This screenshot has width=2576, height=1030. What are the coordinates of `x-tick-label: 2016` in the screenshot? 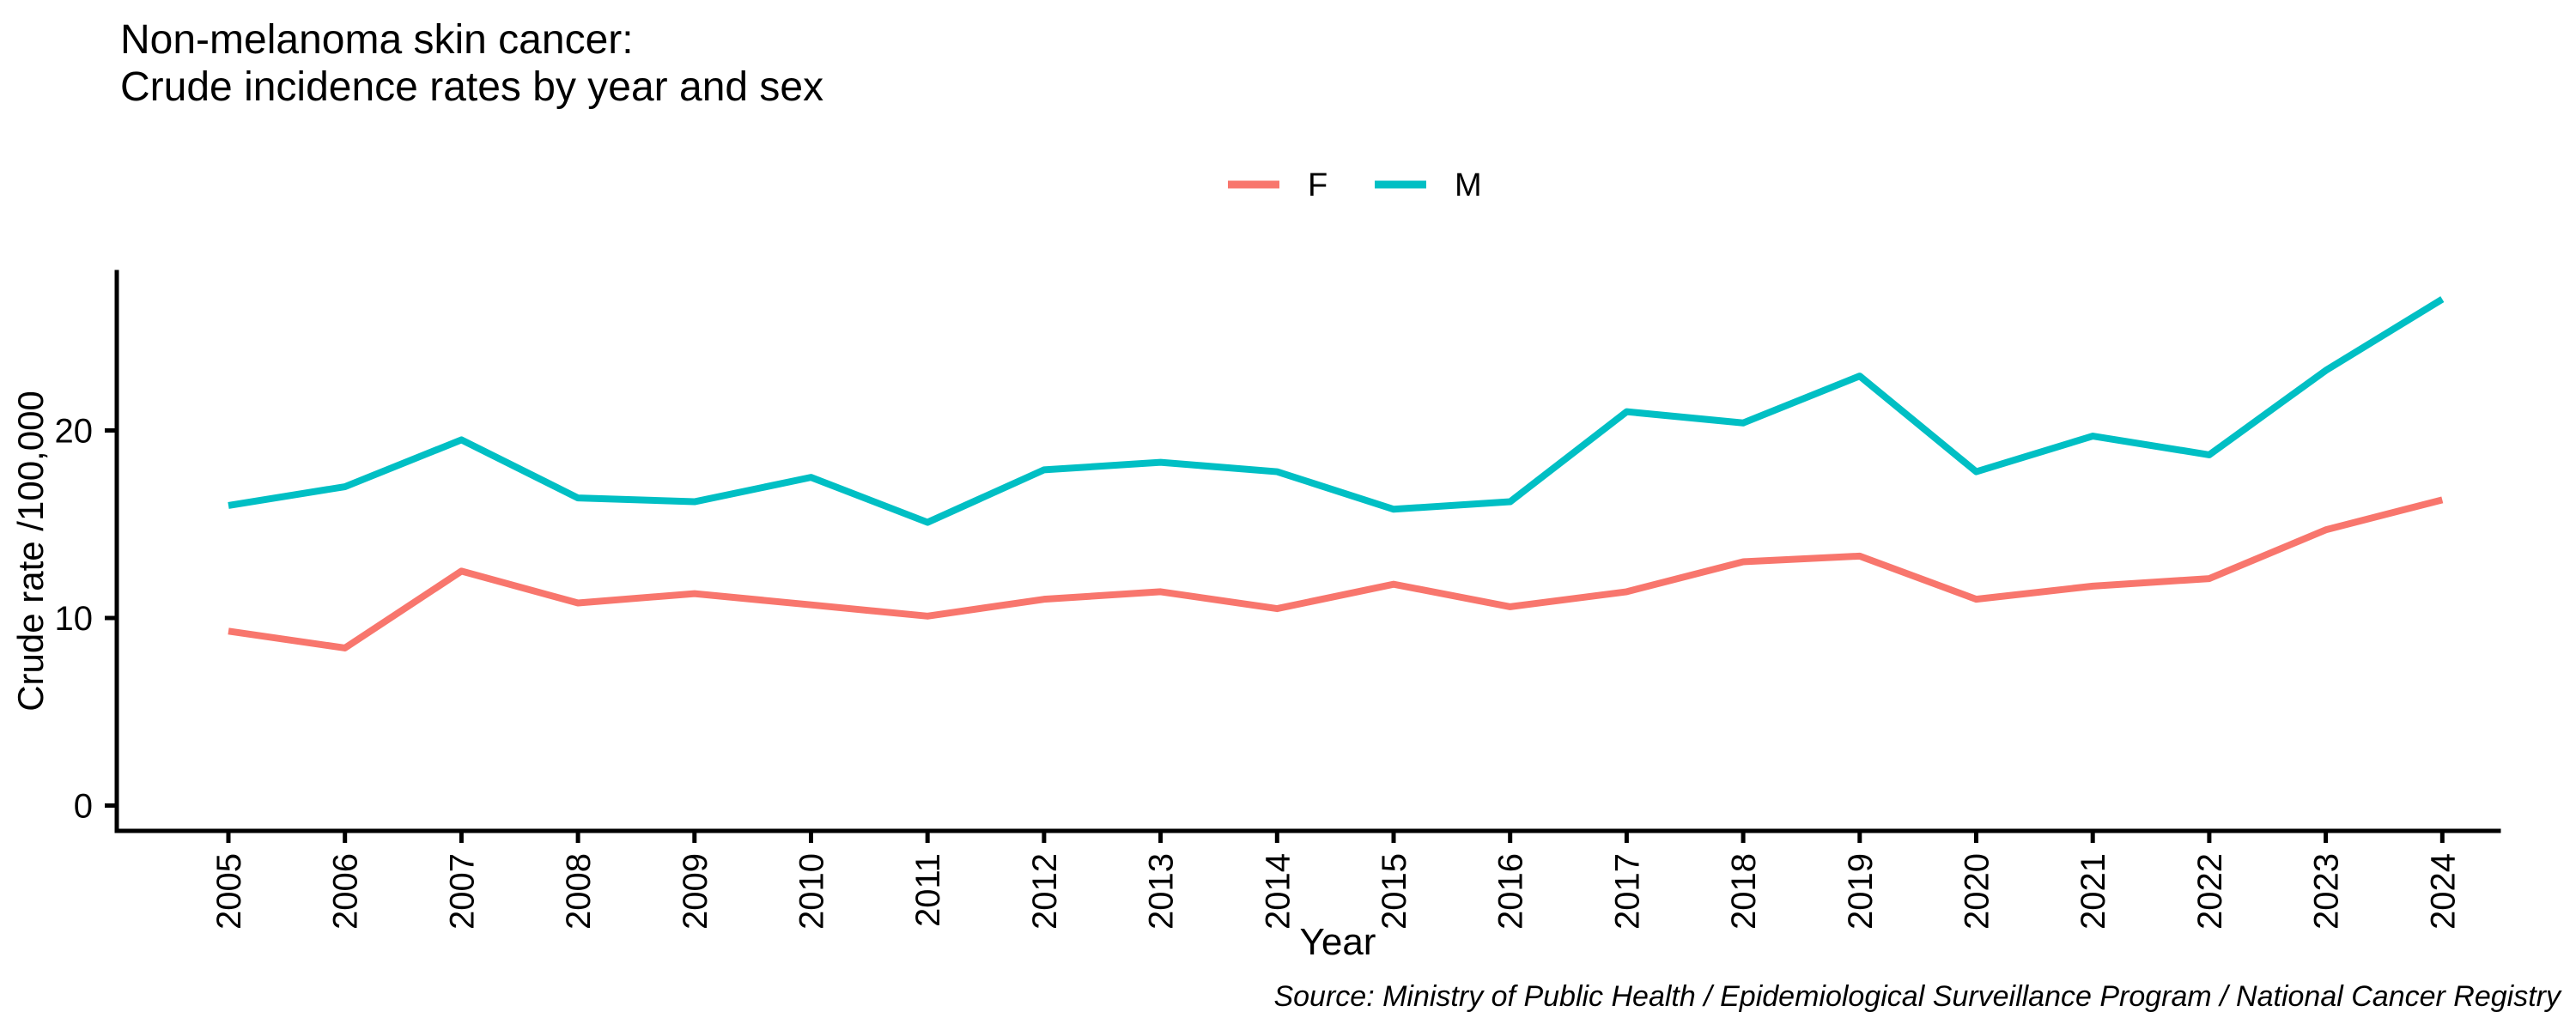 It's located at (1511, 891).